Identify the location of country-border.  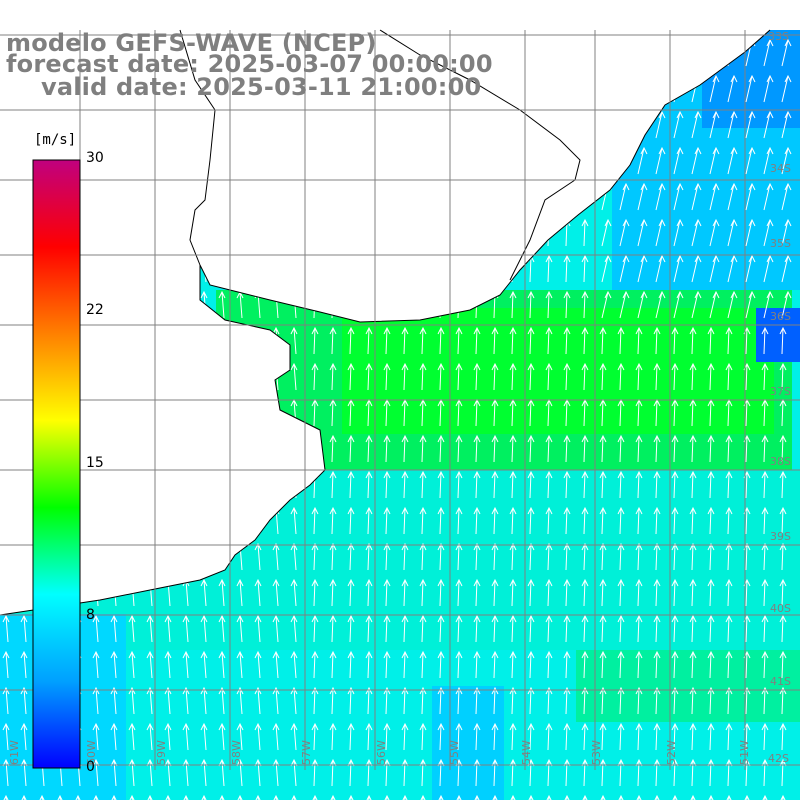
(480, 155).